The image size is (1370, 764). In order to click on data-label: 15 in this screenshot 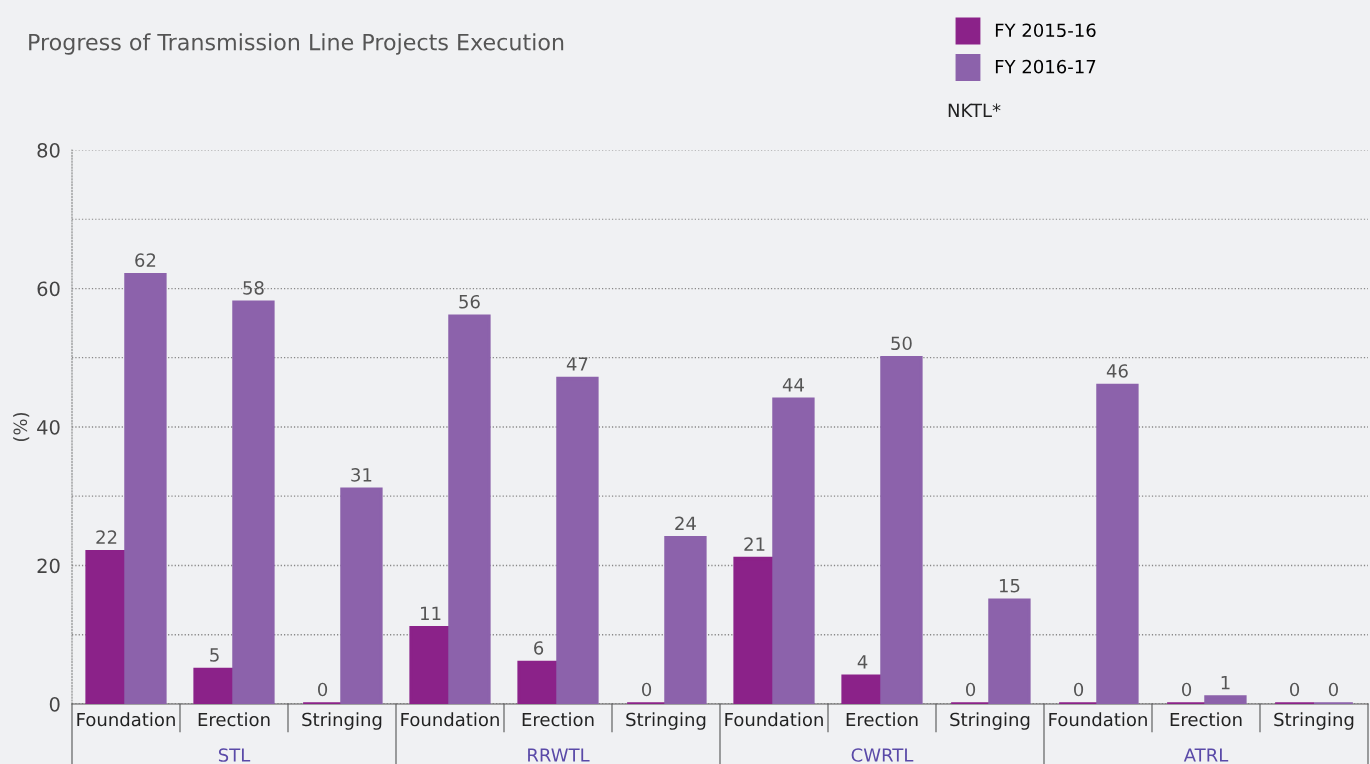, I will do `click(1009, 586)`.